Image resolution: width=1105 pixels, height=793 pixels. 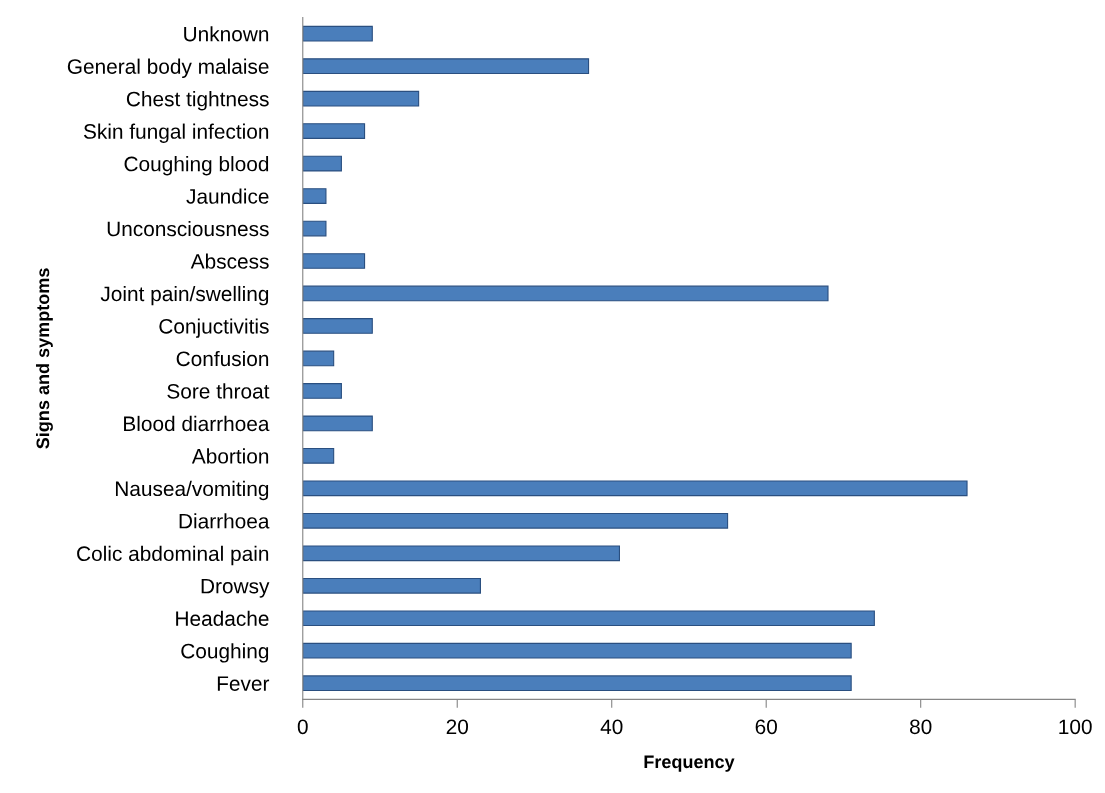 I want to click on y-tick-label: Fever, so click(x=243, y=683).